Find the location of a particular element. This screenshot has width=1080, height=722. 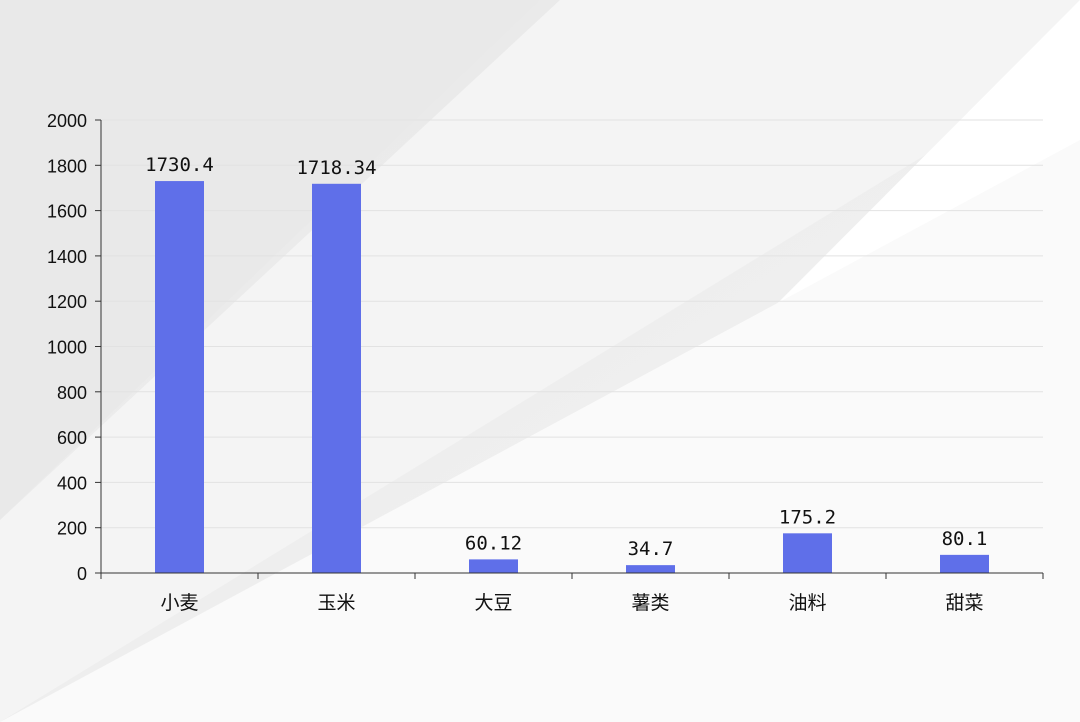

y-tick-label: 200 is located at coordinates (72, 529).